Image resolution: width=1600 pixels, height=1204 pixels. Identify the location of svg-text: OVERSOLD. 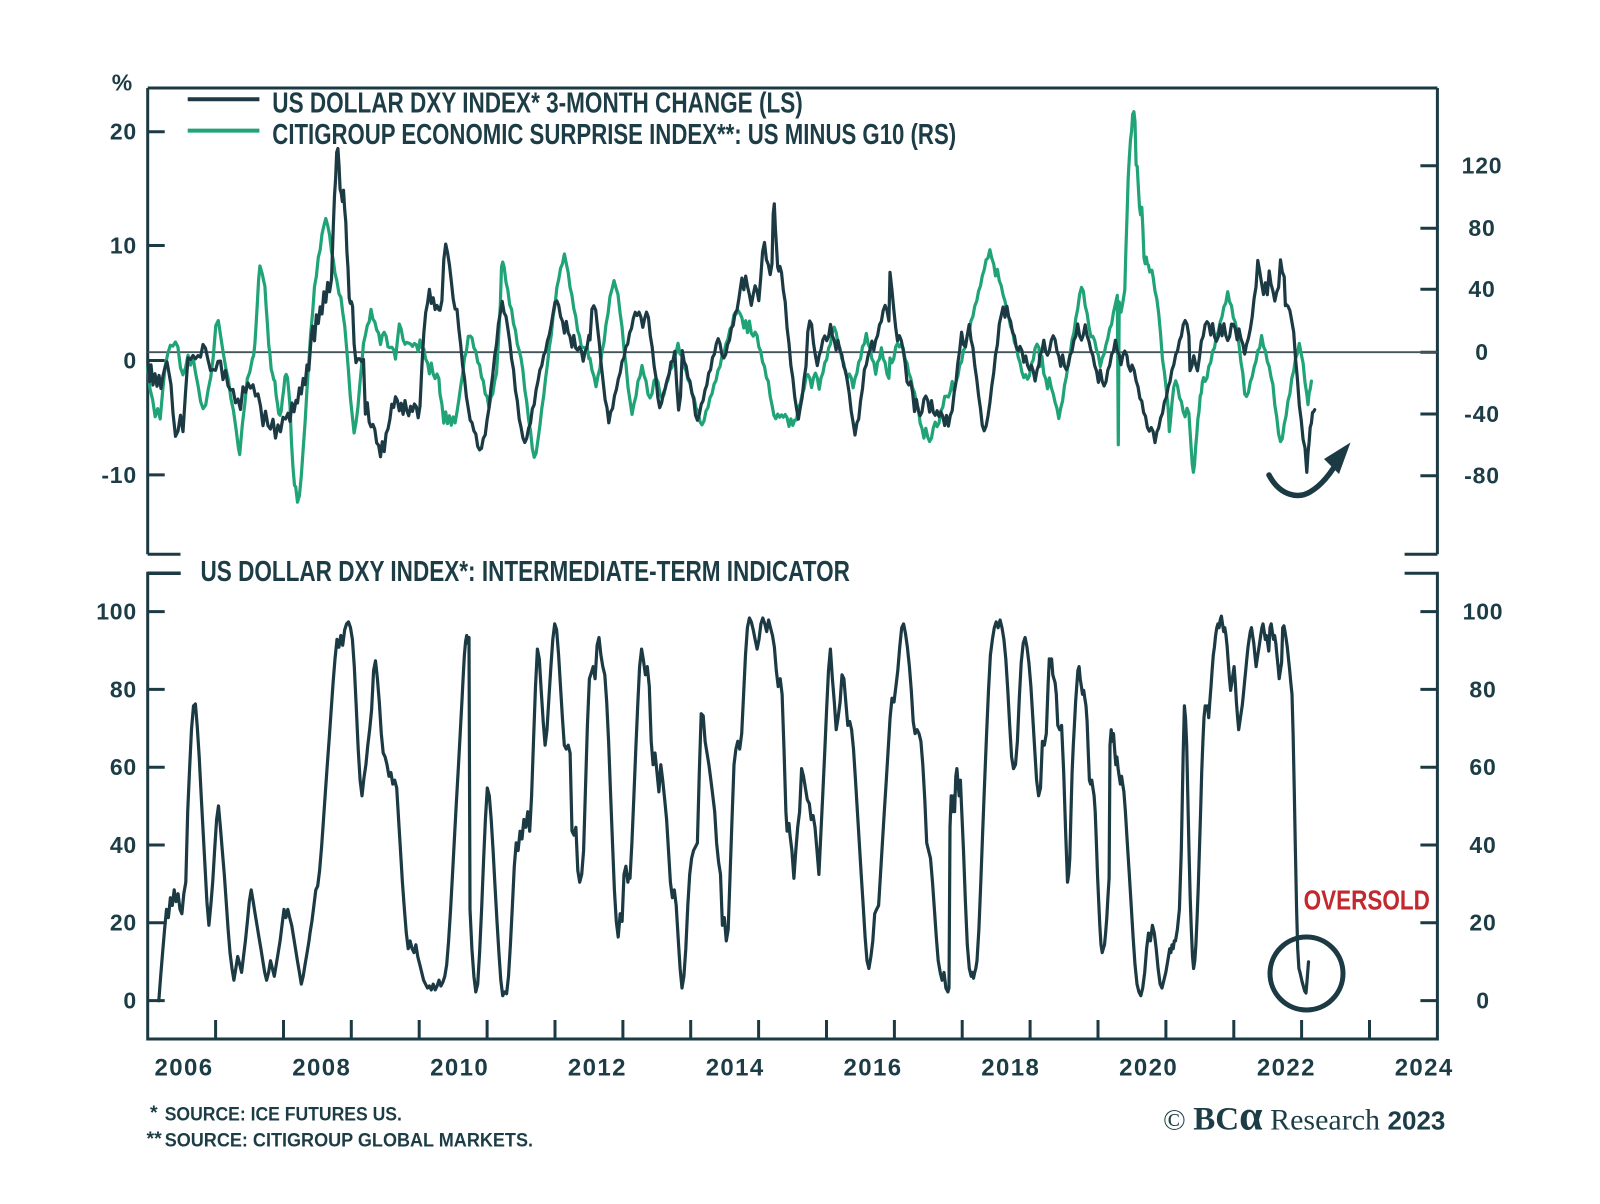
(1367, 900).